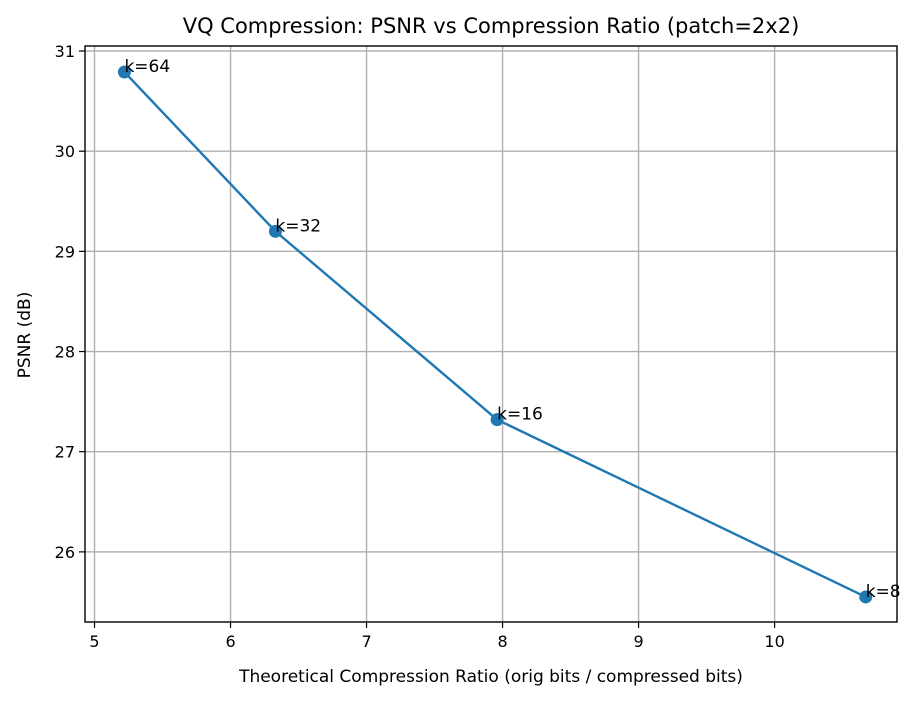 This screenshot has width=918, height=701. I want to click on x-tick-label: 5, so click(94, 641).